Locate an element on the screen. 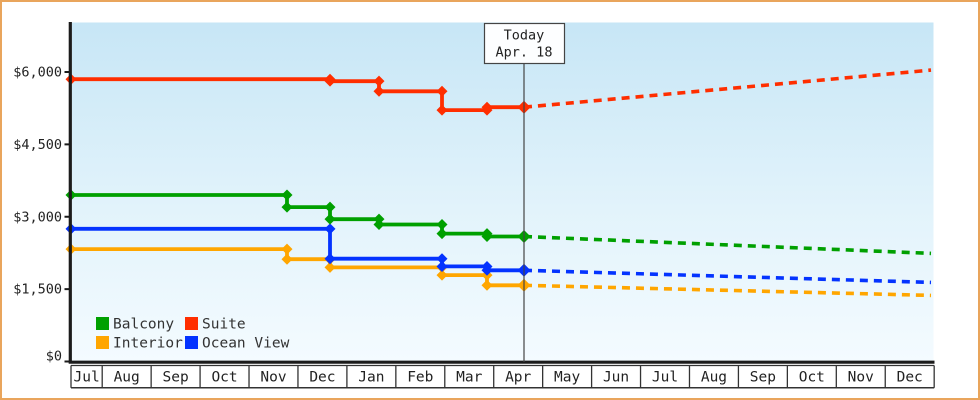 This screenshot has height=400, width=980. month-label-17: Dec is located at coordinates (910, 378).